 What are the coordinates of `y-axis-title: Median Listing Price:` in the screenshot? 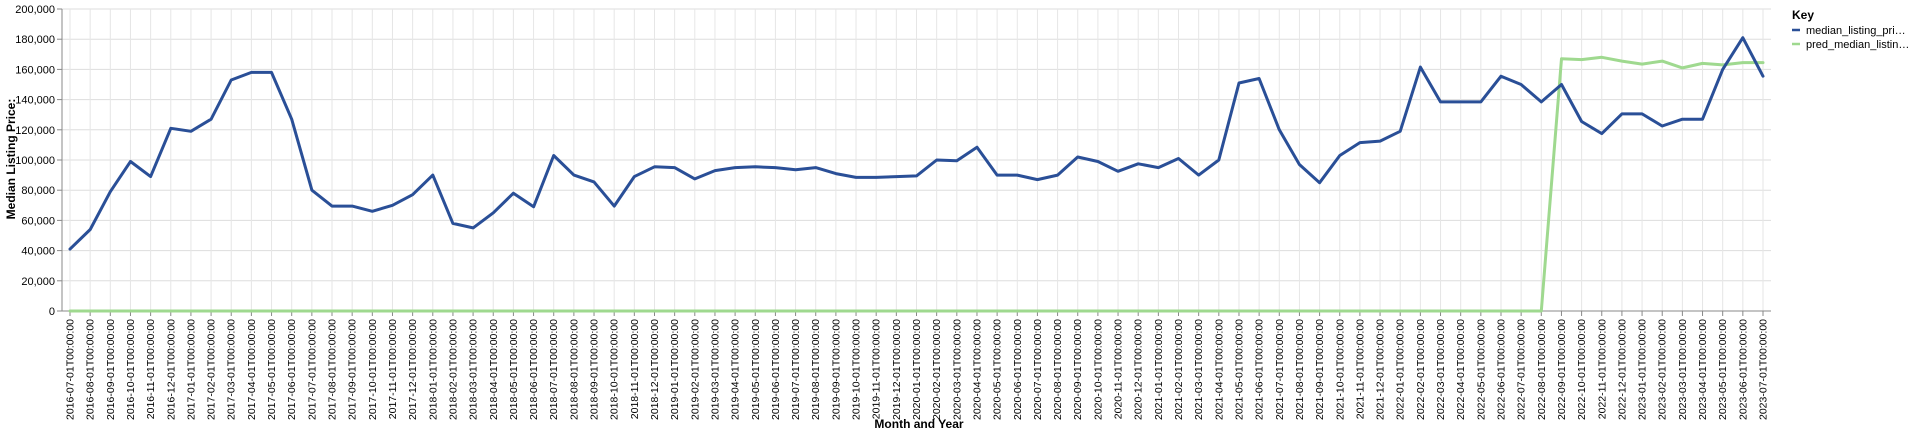 It's located at (11, 159).